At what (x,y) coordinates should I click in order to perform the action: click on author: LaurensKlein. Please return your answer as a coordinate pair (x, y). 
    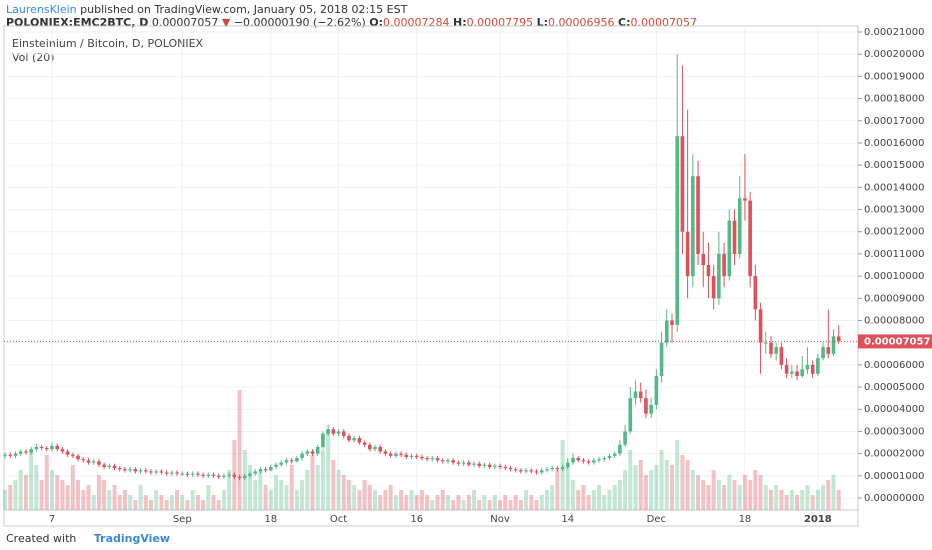
    Looking at the image, I should click on (41, 9).